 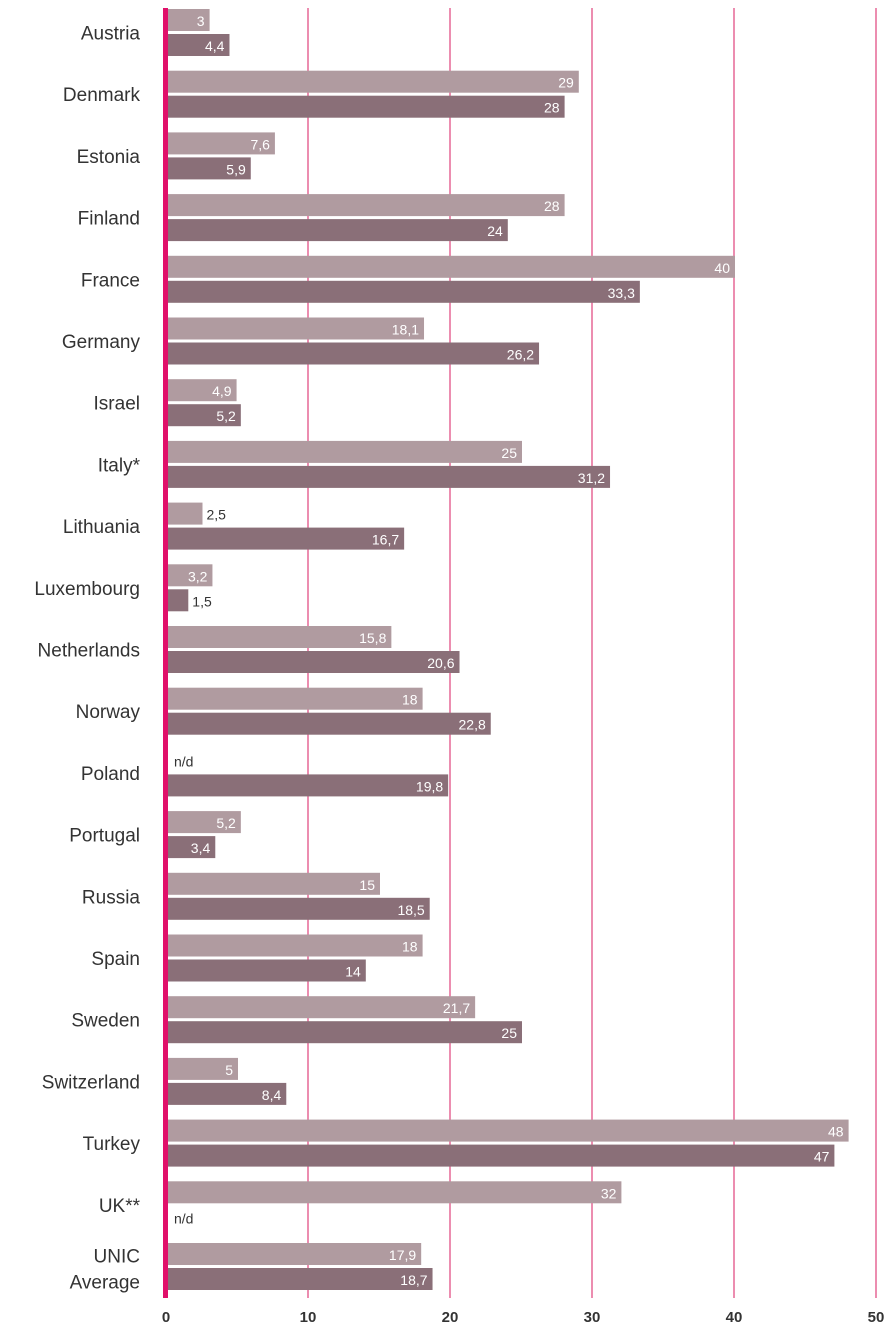 What do you see at coordinates (609, 1193) in the screenshot?
I see `data-label: 32` at bounding box center [609, 1193].